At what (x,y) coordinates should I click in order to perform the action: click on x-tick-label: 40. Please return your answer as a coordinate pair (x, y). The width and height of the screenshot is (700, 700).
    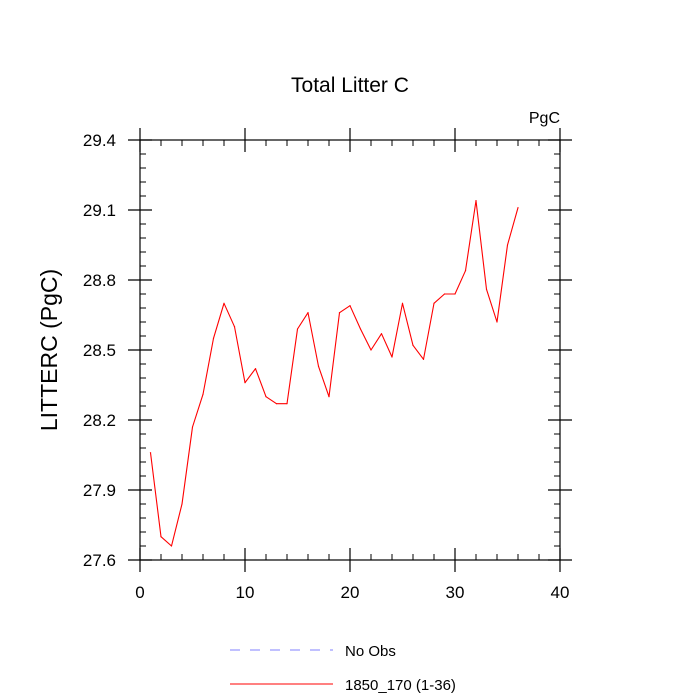
    Looking at the image, I should click on (560, 592).